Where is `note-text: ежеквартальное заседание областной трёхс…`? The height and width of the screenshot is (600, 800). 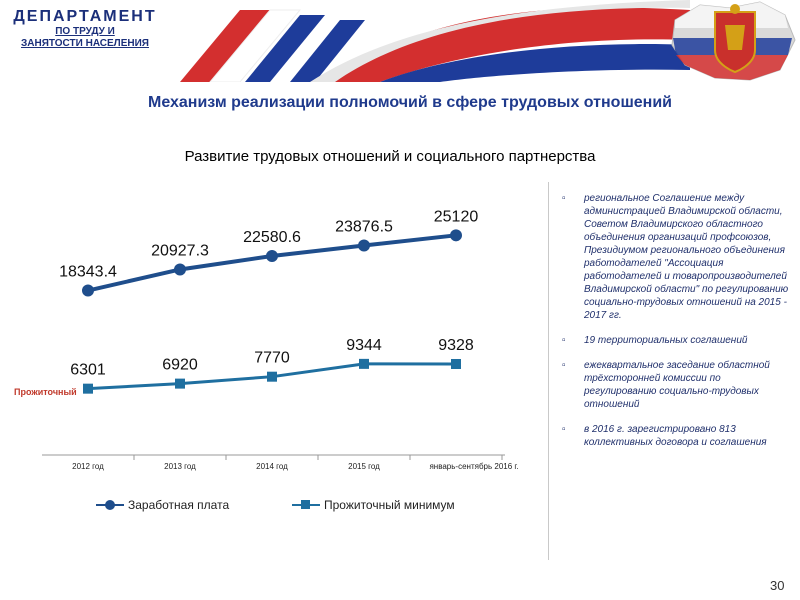
note-text: ежеквартальное заседание областной трёхс… is located at coordinates (677, 385).